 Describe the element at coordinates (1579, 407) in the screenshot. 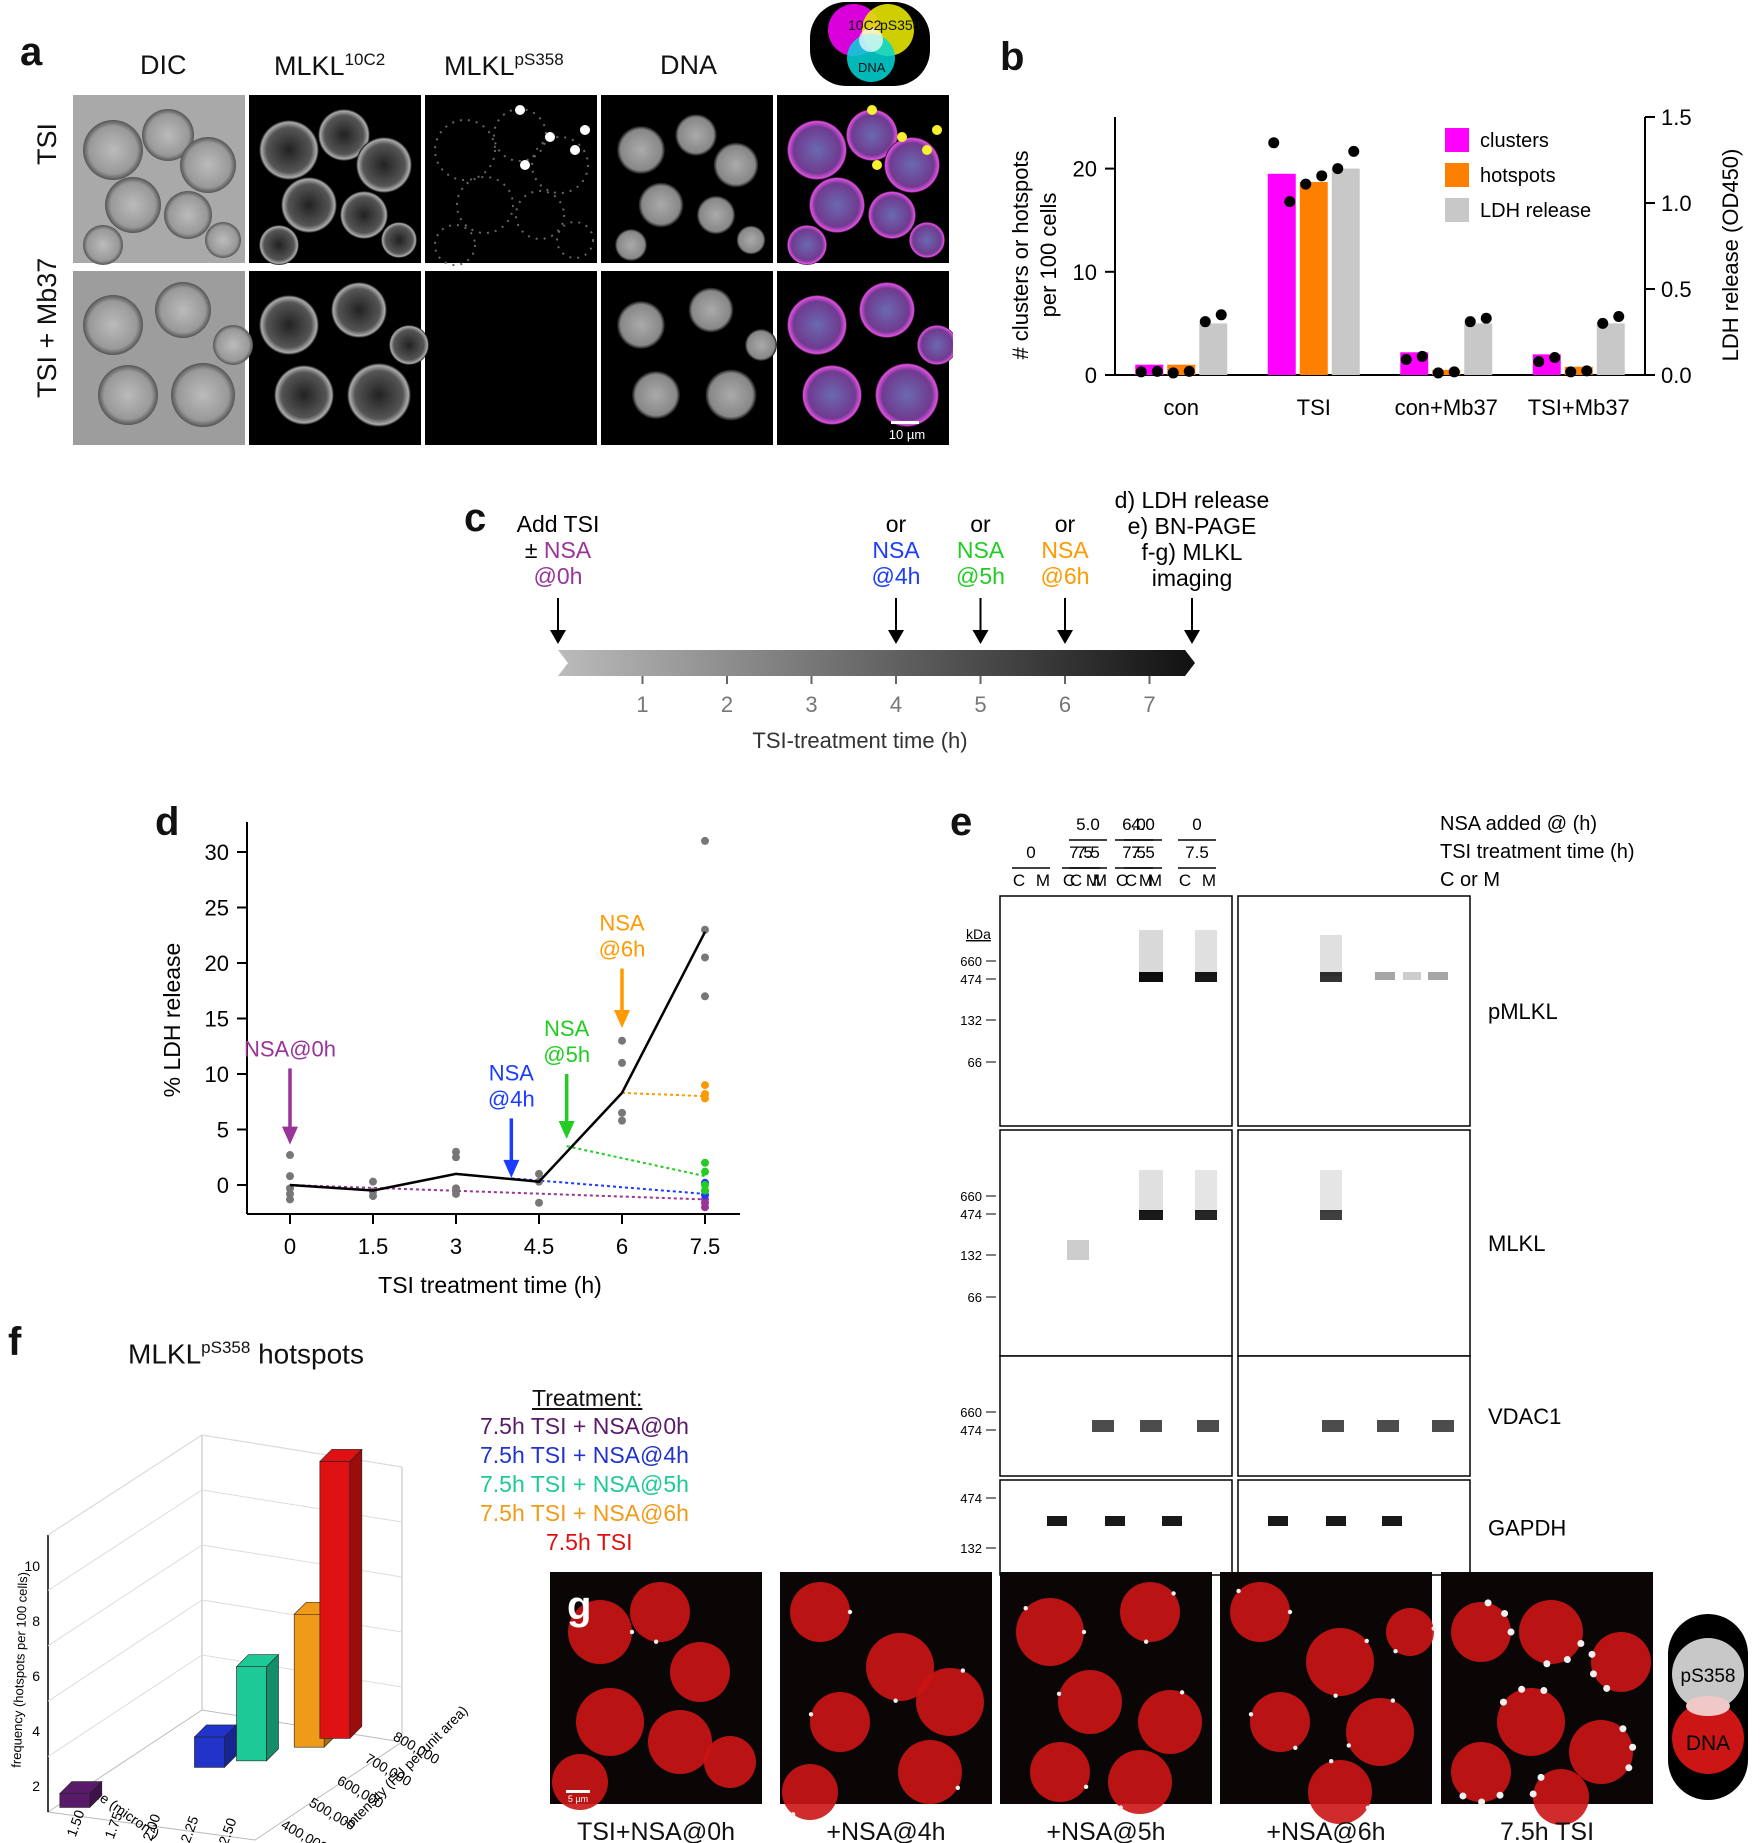

I see `b-category-label: TSI+Mb37` at that location.